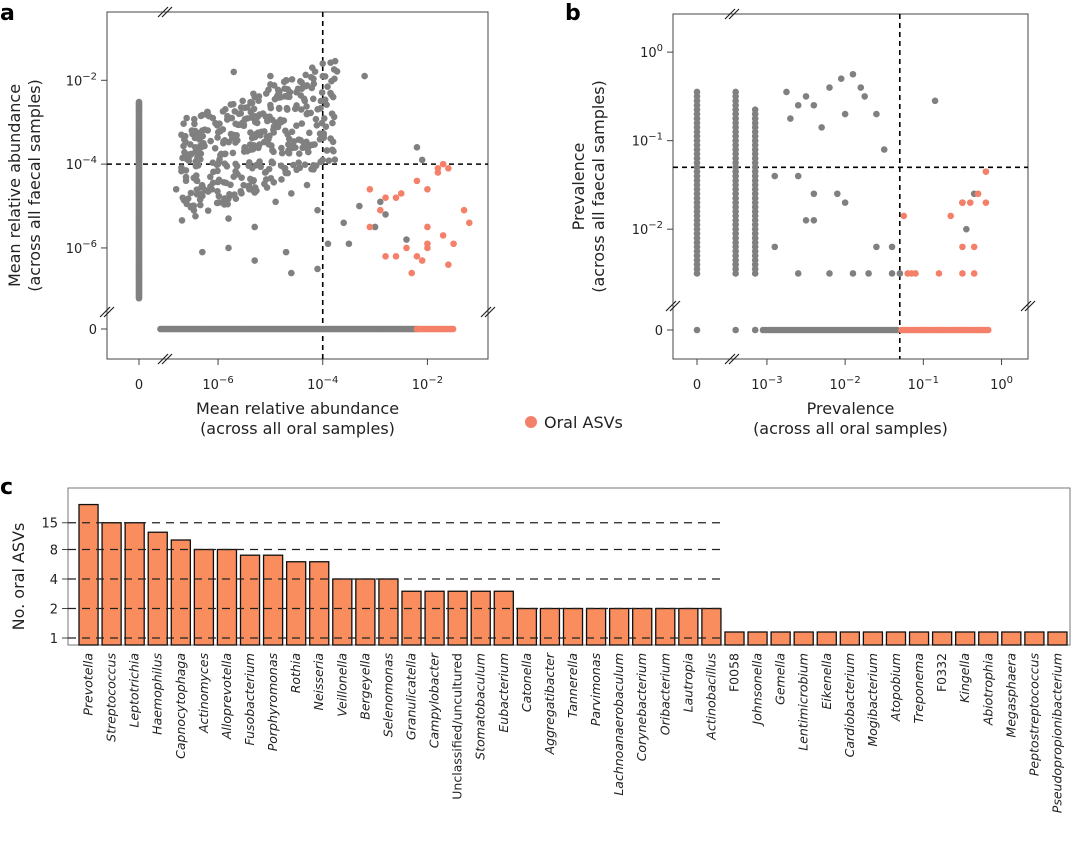  I want to click on bar-category-label: Campylobacter, so click(434, 700).